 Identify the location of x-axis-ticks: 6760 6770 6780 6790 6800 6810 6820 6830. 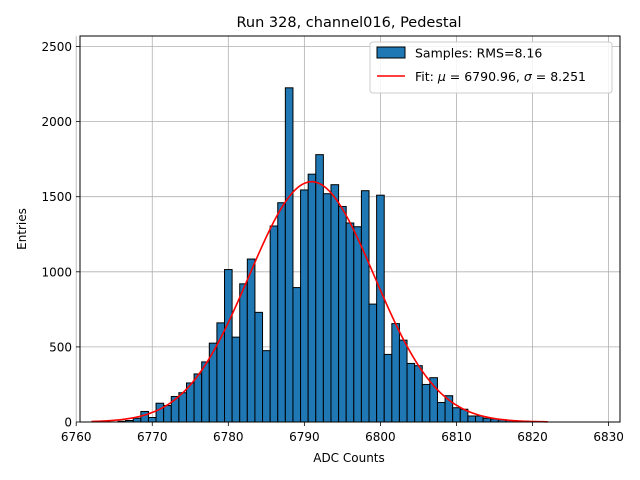
(342, 433).